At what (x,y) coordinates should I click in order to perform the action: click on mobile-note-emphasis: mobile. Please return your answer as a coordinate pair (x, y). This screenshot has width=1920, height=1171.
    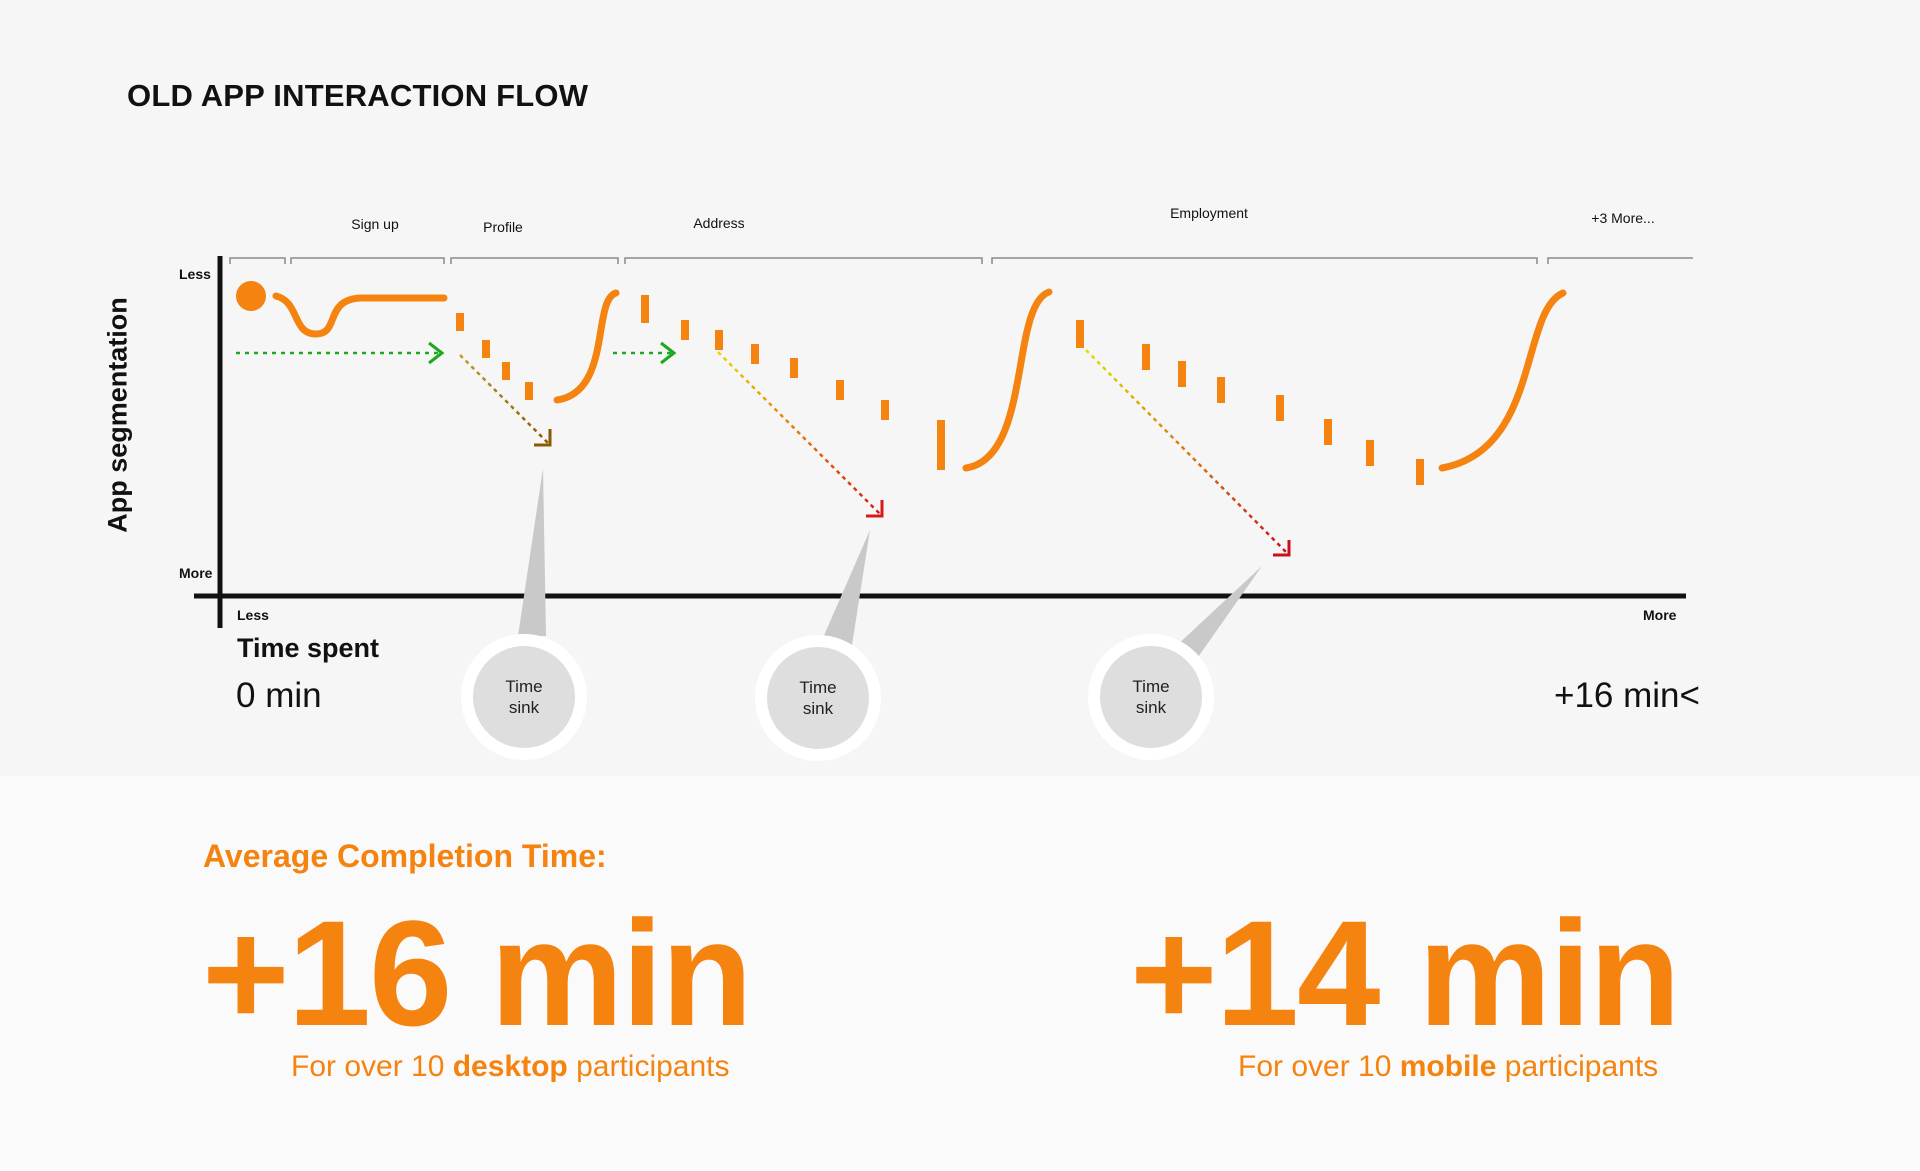
    Looking at the image, I should click on (1448, 1066).